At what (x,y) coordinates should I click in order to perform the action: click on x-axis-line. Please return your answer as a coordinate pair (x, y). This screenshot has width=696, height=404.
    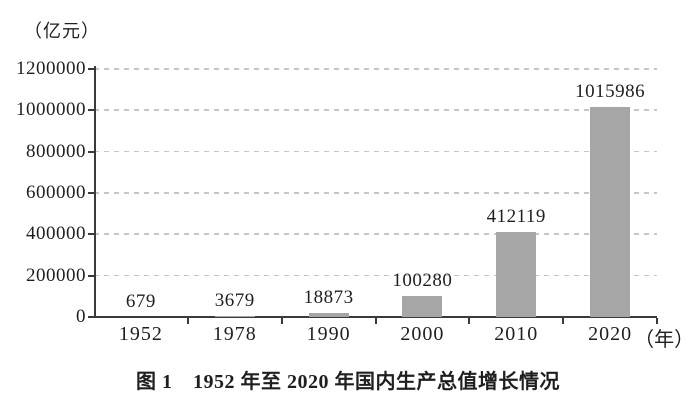
    Looking at the image, I should click on (375, 317).